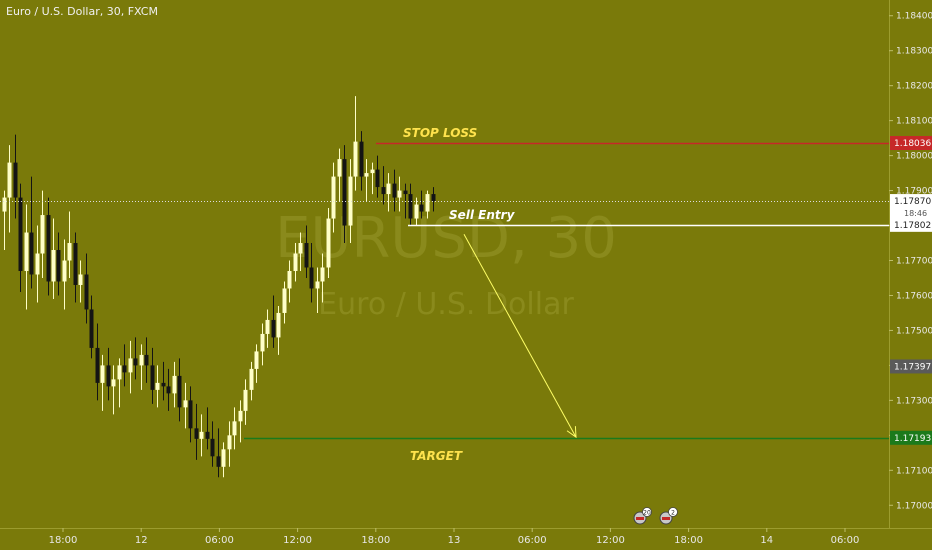 The width and height of the screenshot is (932, 550). Describe the element at coordinates (914, 87) in the screenshot. I see `price-tick-label: 1.18200` at that location.